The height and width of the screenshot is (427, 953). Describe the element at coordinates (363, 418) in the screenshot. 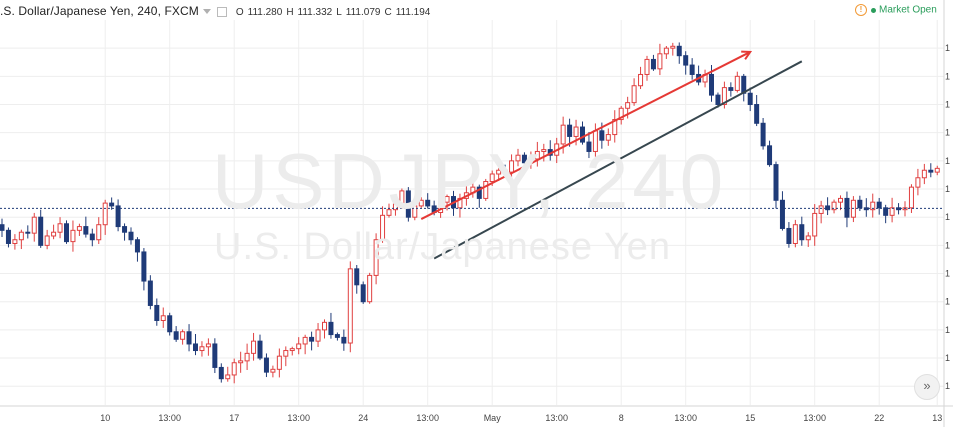

I see `x-tick-label: 24` at that location.